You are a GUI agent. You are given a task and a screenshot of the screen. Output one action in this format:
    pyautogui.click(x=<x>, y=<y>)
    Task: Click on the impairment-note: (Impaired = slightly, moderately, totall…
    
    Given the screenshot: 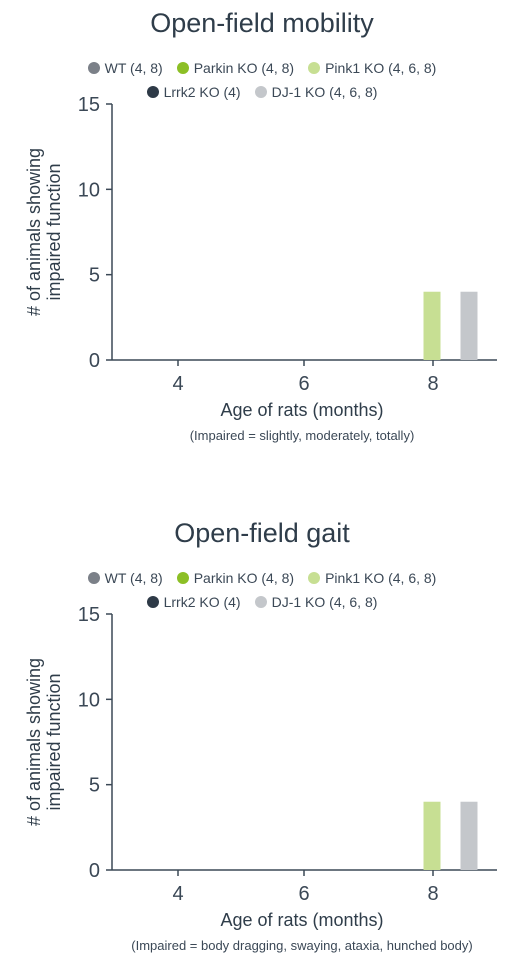 What is the action you would take?
    pyautogui.click(x=302, y=435)
    